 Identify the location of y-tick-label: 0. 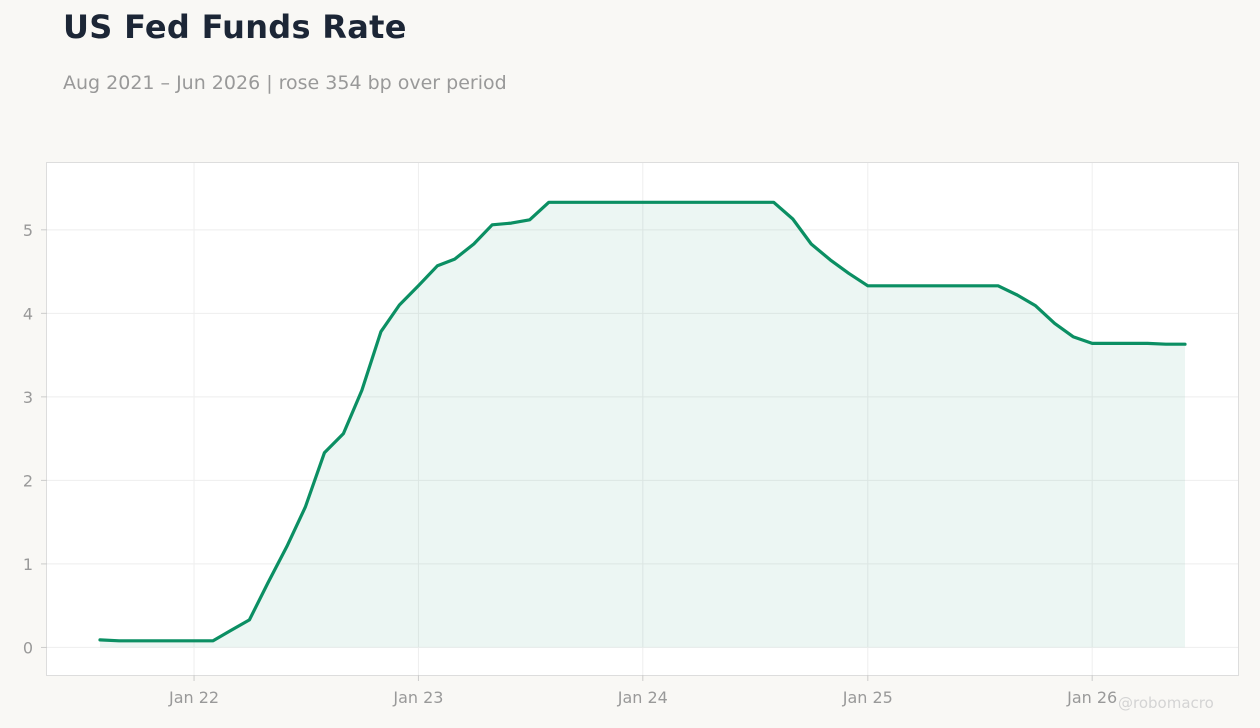
(28, 647).